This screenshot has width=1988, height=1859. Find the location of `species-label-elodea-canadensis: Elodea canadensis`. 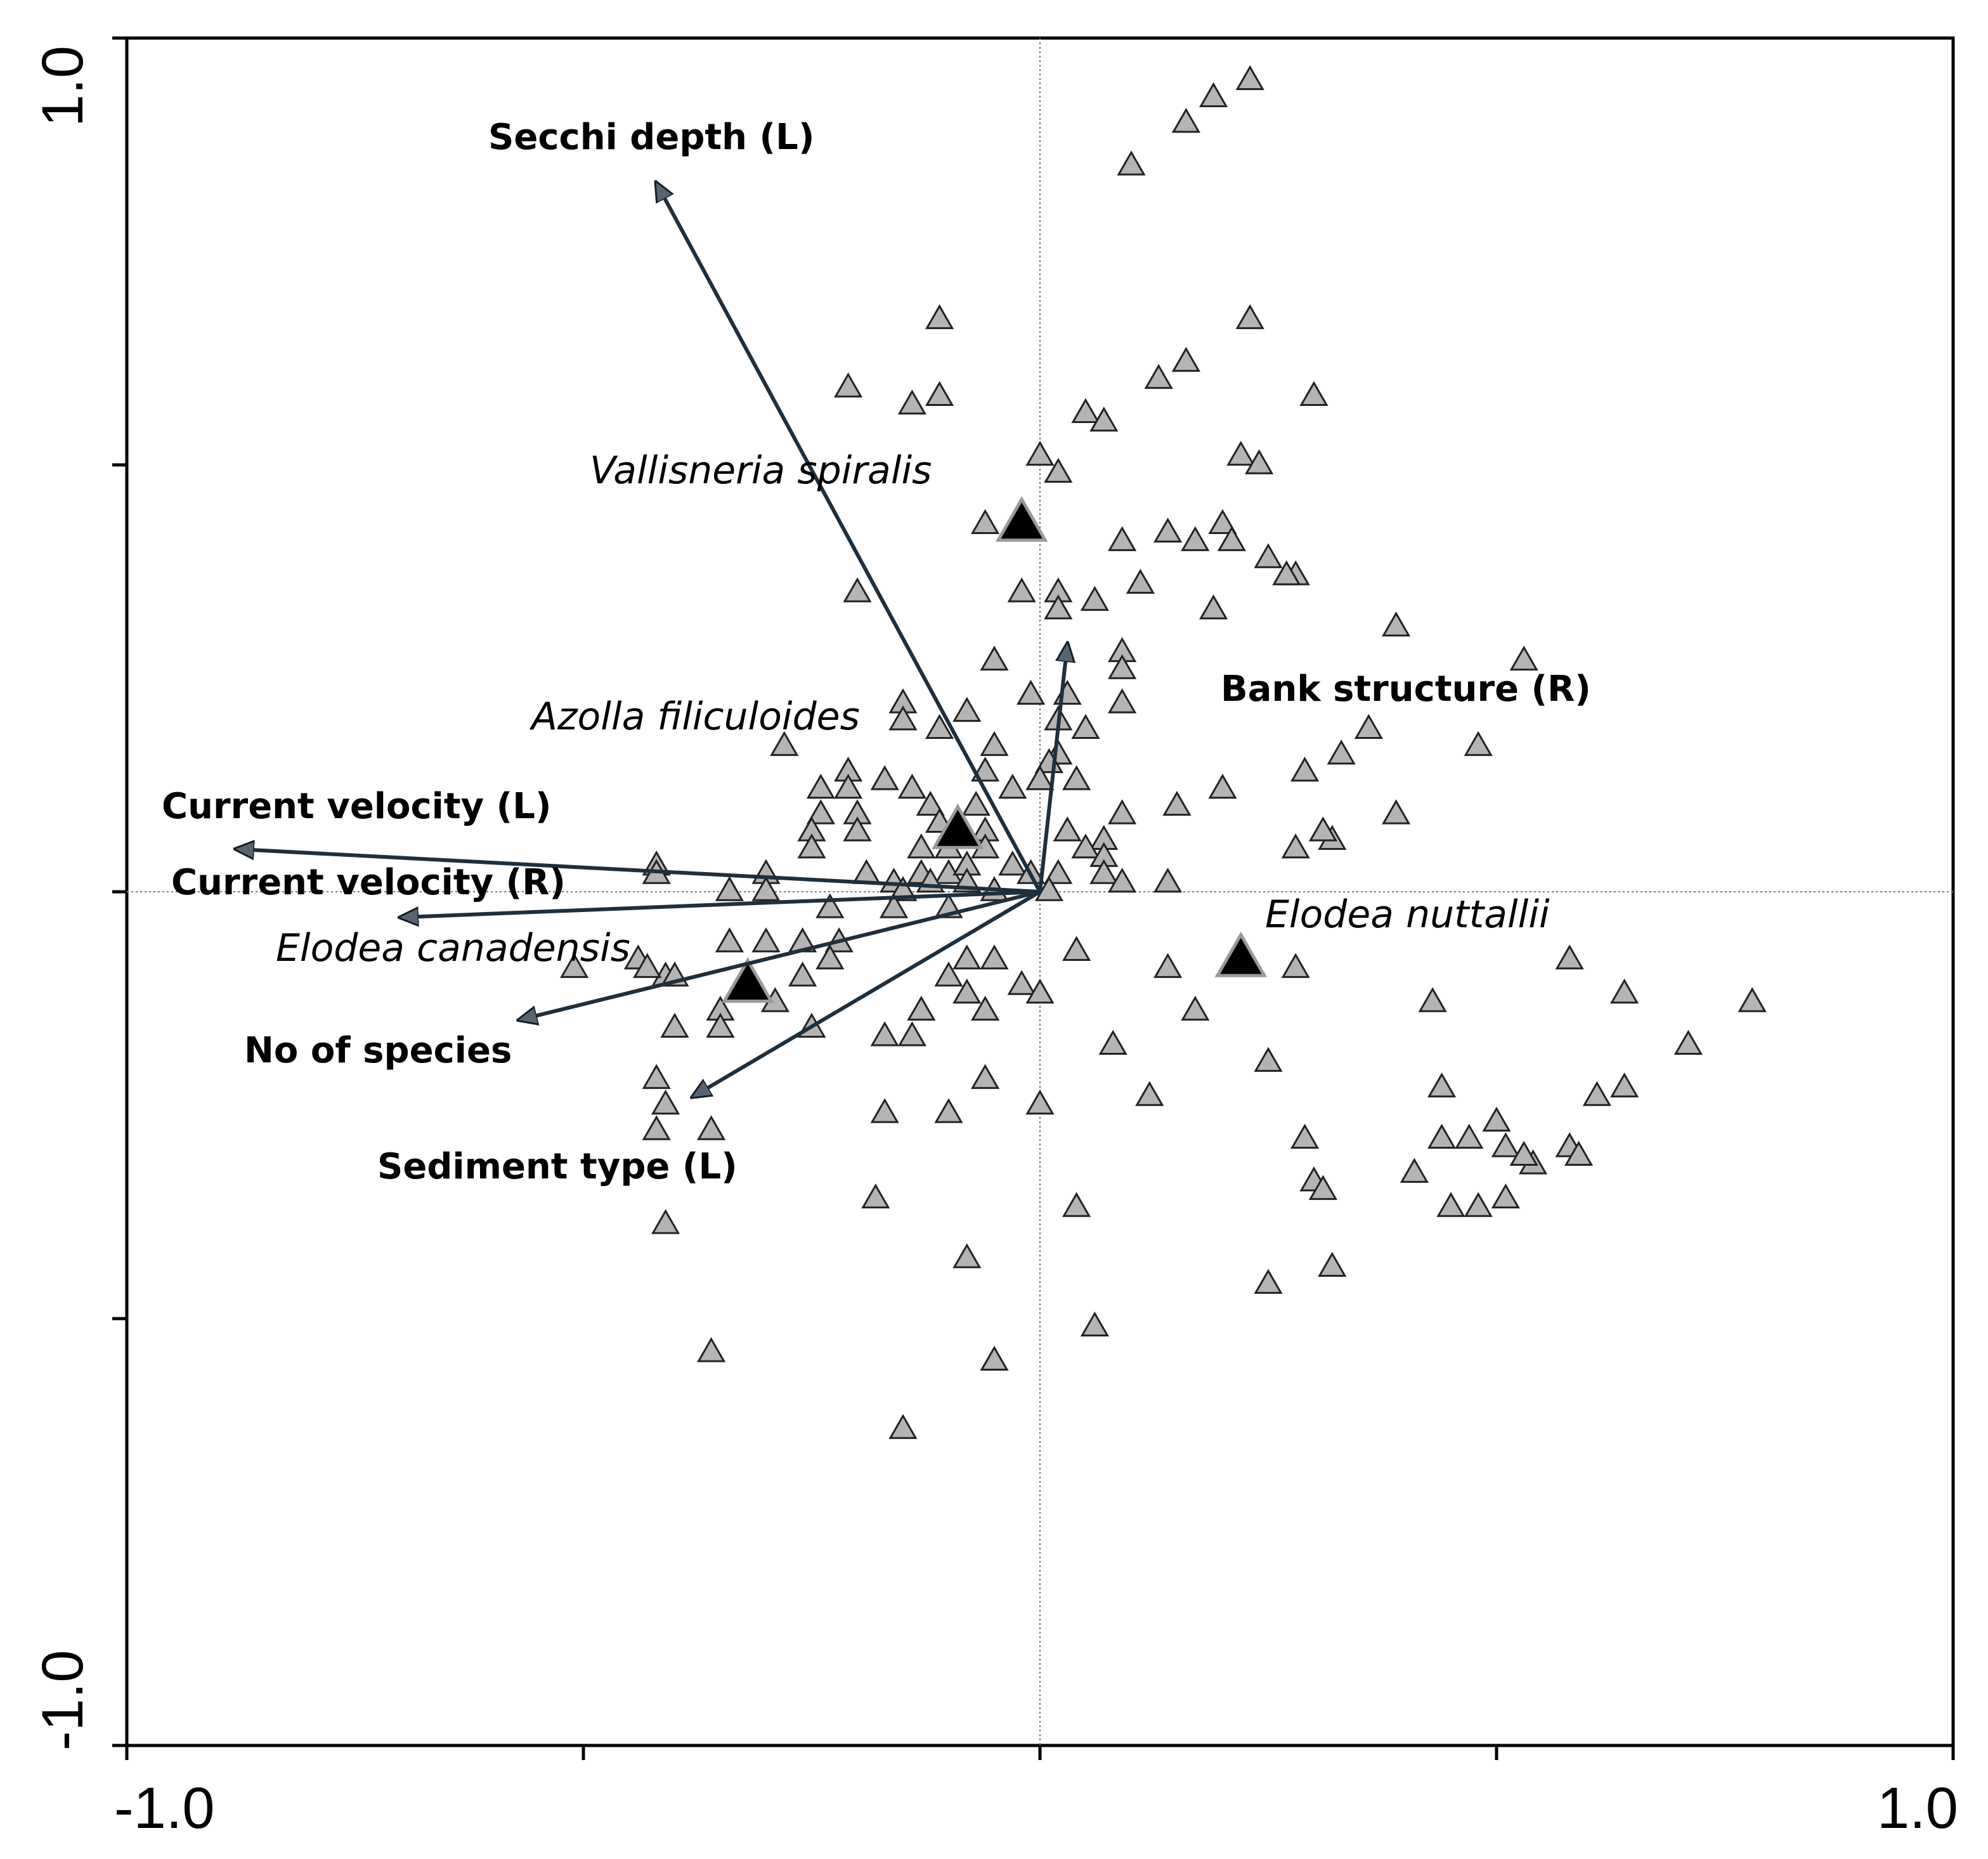

species-label-elodea-canadensis: Elodea canadensis is located at coordinates (453, 948).